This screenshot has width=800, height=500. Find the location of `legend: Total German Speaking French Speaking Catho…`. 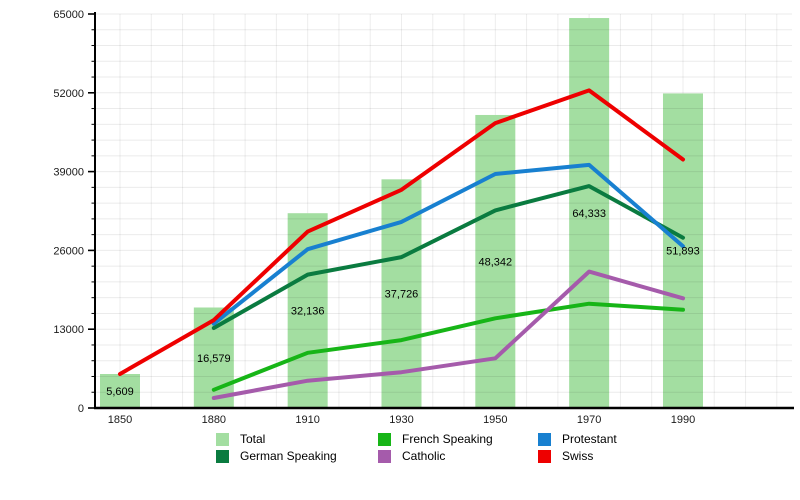

legend: Total German Speaking French Speaking Catho… is located at coordinates (452, 448).